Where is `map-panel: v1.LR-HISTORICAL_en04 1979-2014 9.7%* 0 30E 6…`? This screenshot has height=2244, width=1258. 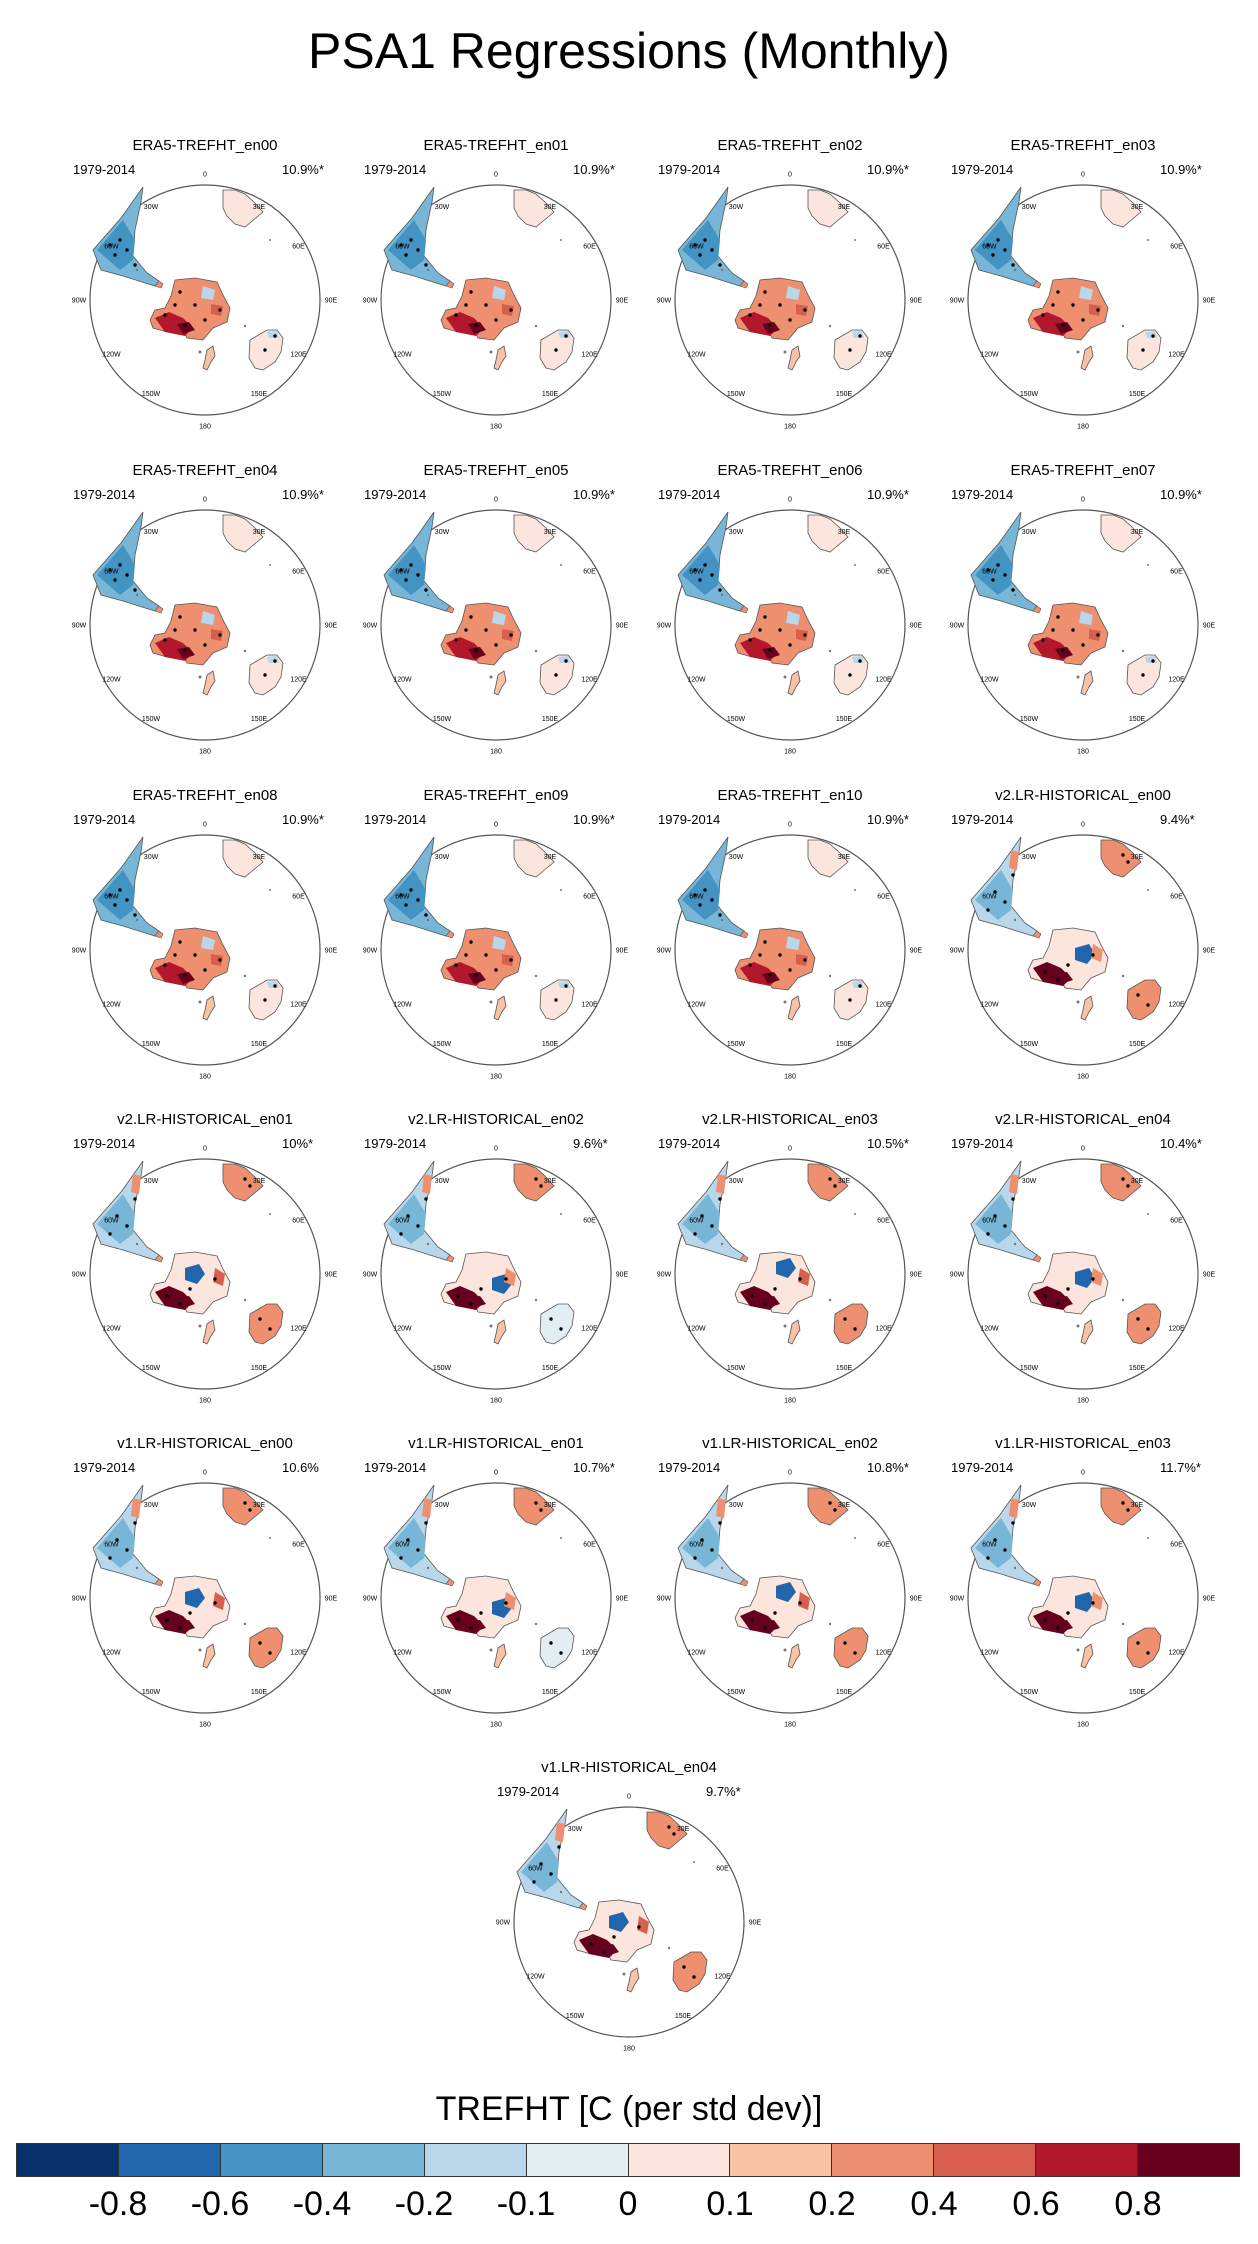
map-panel: v1.LR-HISTORICAL_en04 1979-2014 9.7%* 0 30E 6… is located at coordinates (629, 1909).